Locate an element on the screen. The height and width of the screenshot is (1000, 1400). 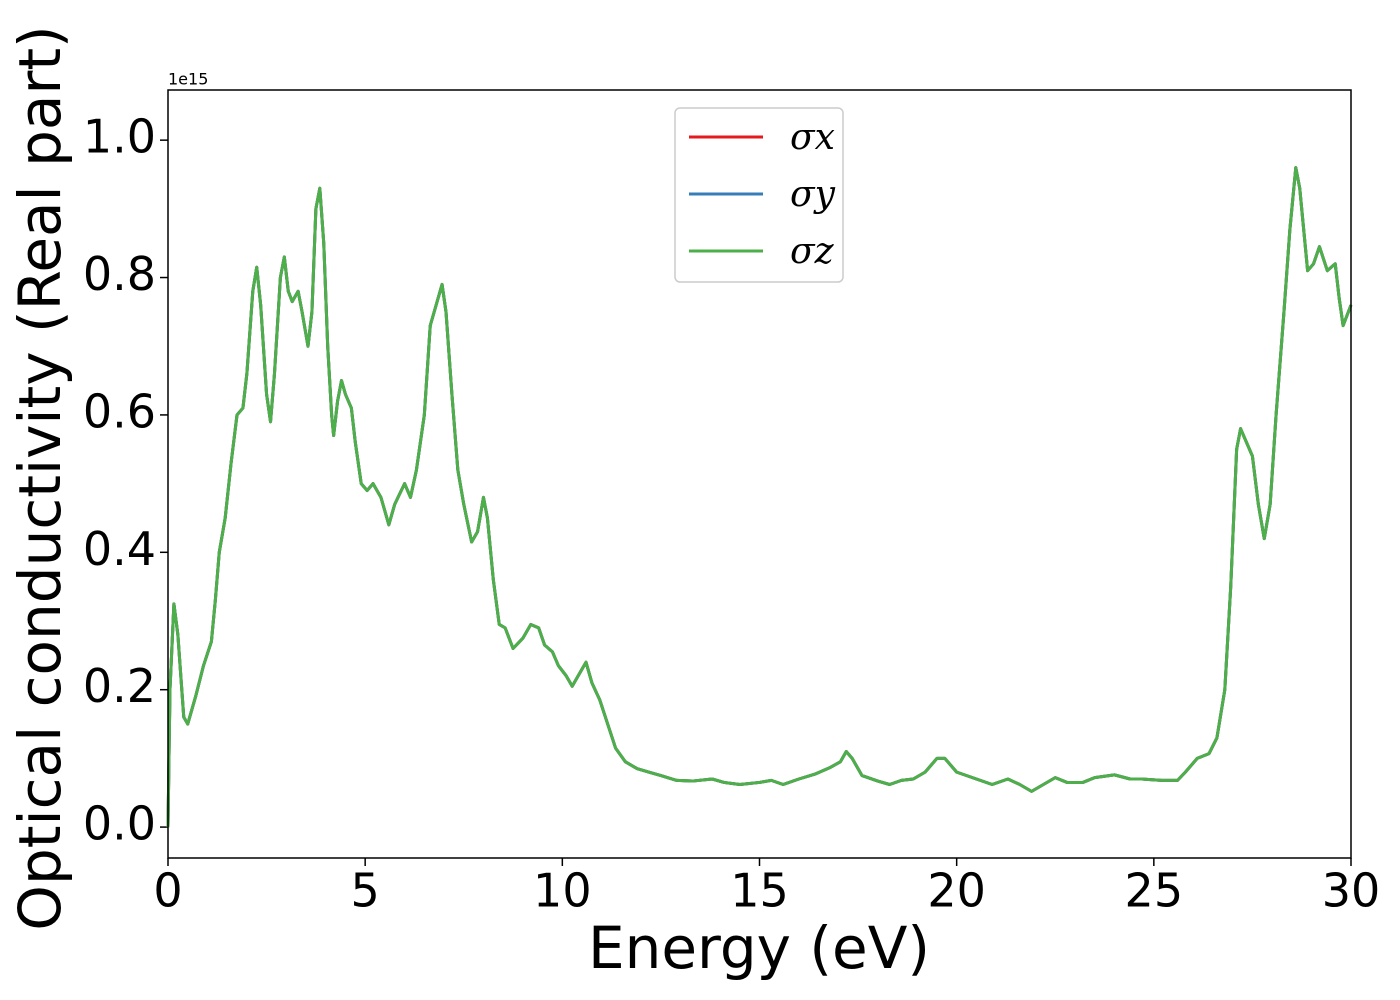
y-tick-label: 0.2 is located at coordinates (119, 686).